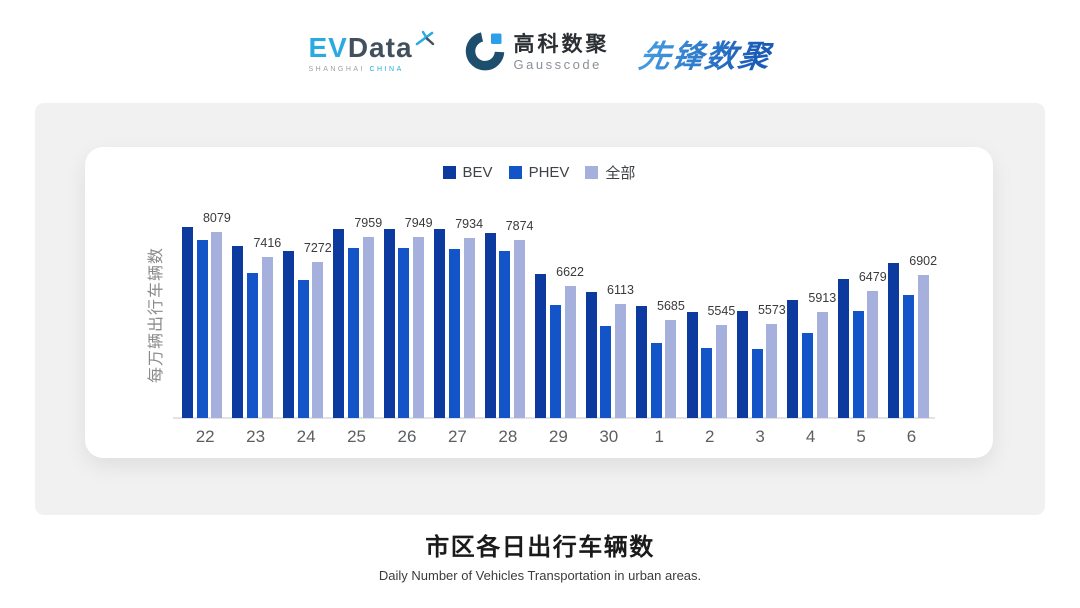  Describe the element at coordinates (386, 69) in the screenshot. I see `evdata-subtitle-country: CHINA` at that location.